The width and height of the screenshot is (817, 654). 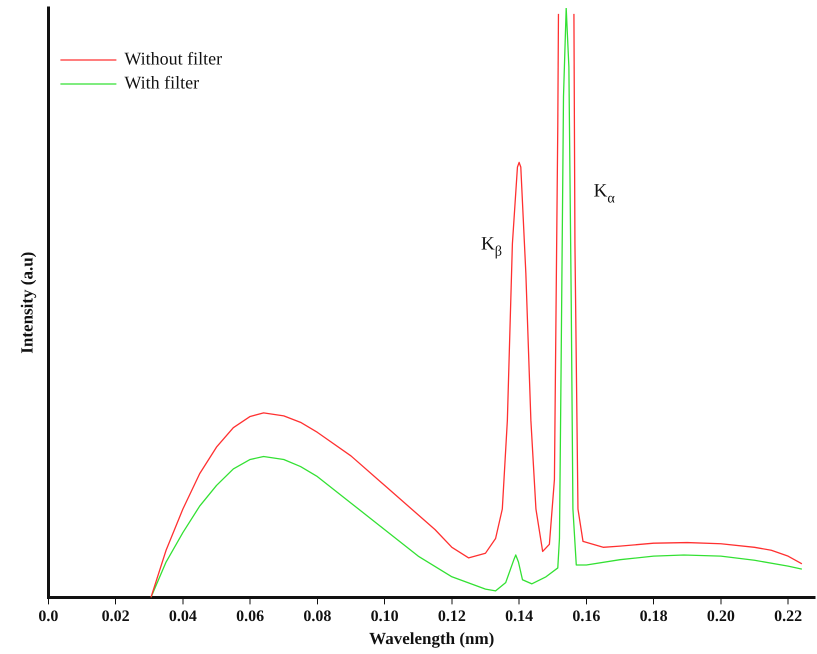 What do you see at coordinates (250, 617) in the screenshot?
I see `x-tick-label: 0.06` at bounding box center [250, 617].